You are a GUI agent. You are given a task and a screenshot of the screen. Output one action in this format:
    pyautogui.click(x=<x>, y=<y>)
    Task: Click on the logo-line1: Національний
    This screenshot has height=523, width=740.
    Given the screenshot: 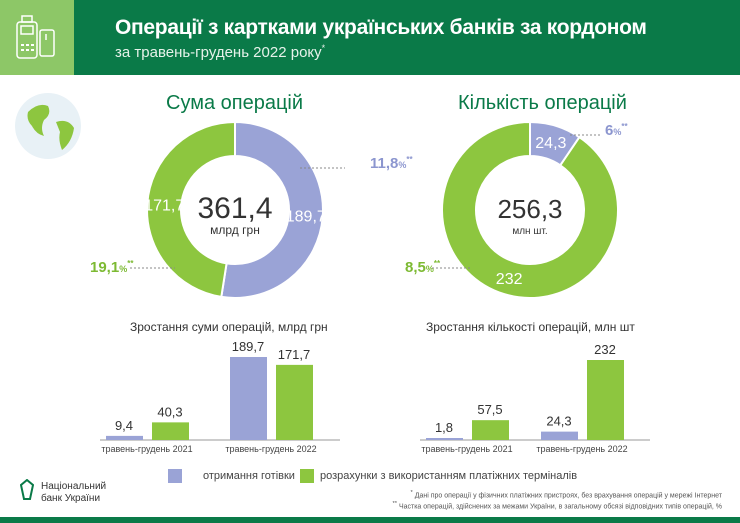 What is the action you would take?
    pyautogui.click(x=74, y=486)
    